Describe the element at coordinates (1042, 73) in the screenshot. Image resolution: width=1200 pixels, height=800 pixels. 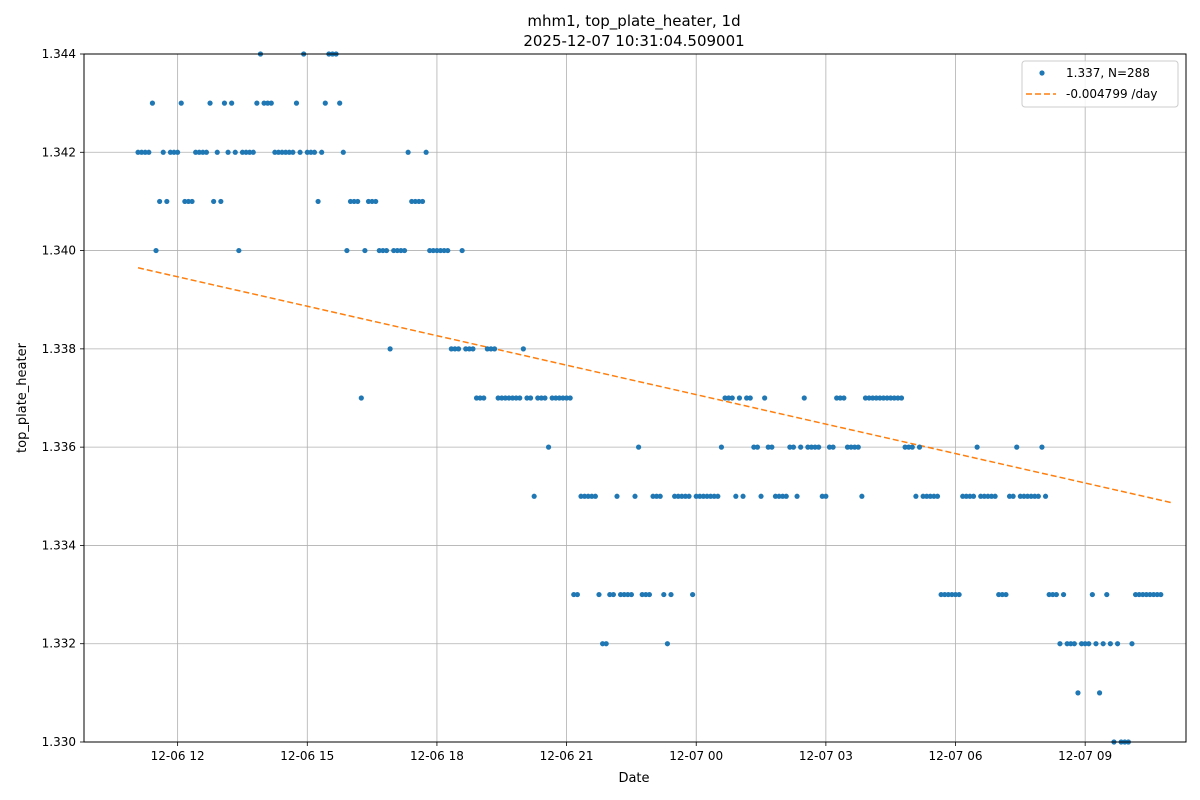
I see `legend-marker-scatter` at that location.